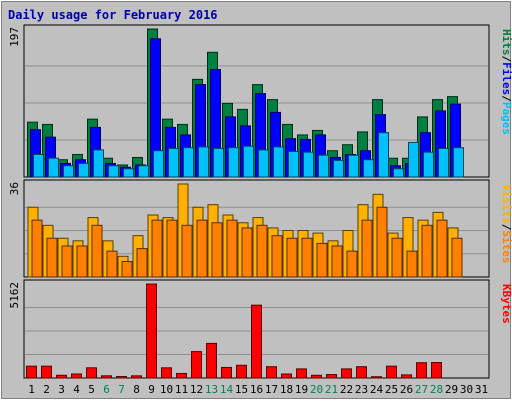 The height and width of the screenshot is (405, 512). I want to click on legend-kbytes: KBytes, so click(506, 304).